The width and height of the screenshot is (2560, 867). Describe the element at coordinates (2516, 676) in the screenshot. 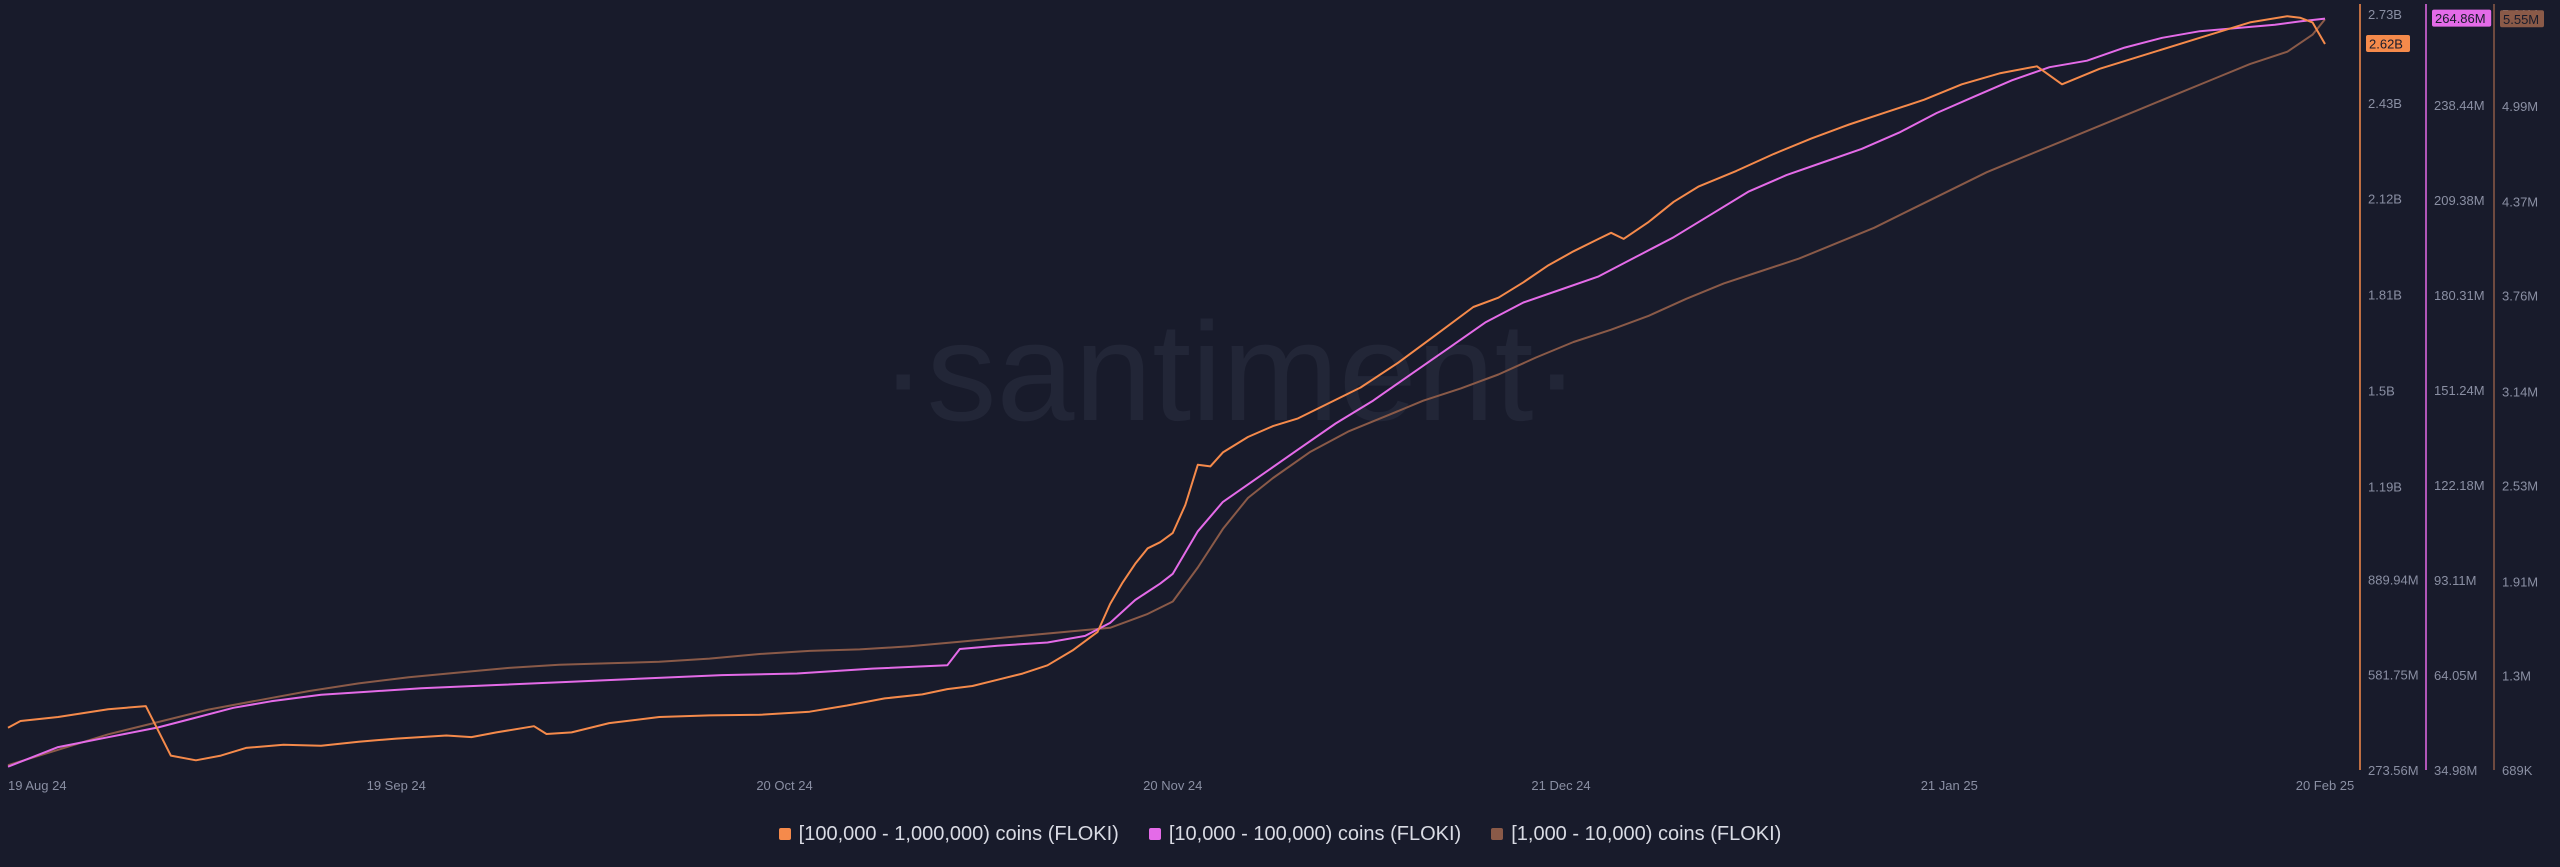

I see `y-tick-label: 1.3M` at that location.